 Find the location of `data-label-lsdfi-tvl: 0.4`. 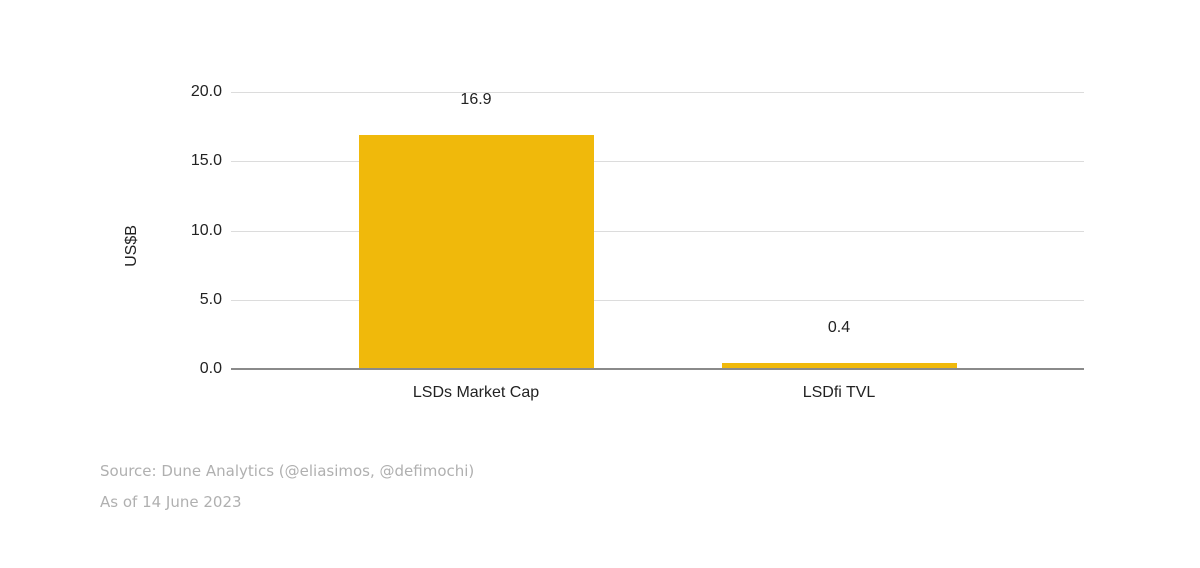

data-label-lsdfi-tvl: 0.4 is located at coordinates (839, 328).